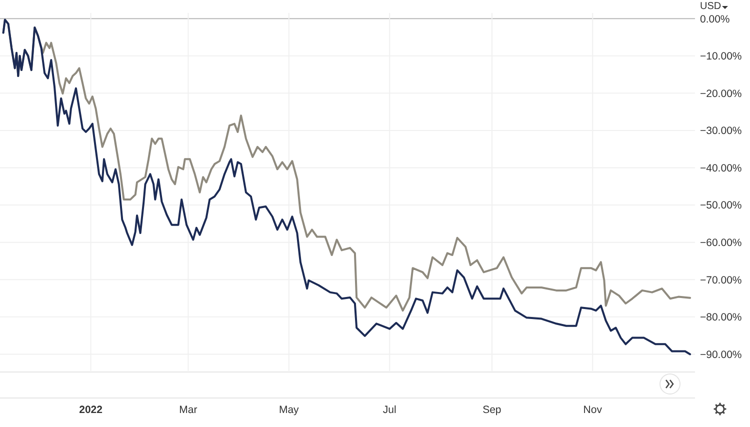  Describe the element at coordinates (721, 280) in the screenshot. I see `y-tick-label: −70.00%` at that location.